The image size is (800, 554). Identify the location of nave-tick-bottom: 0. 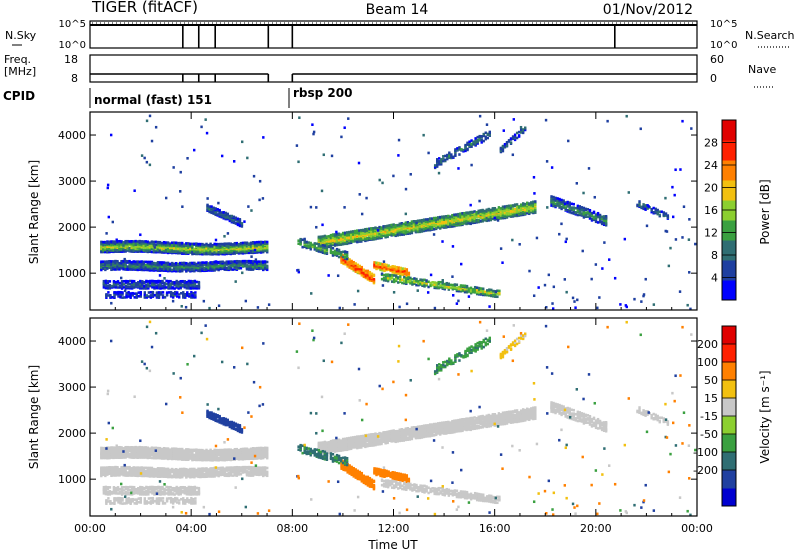
(713, 78).